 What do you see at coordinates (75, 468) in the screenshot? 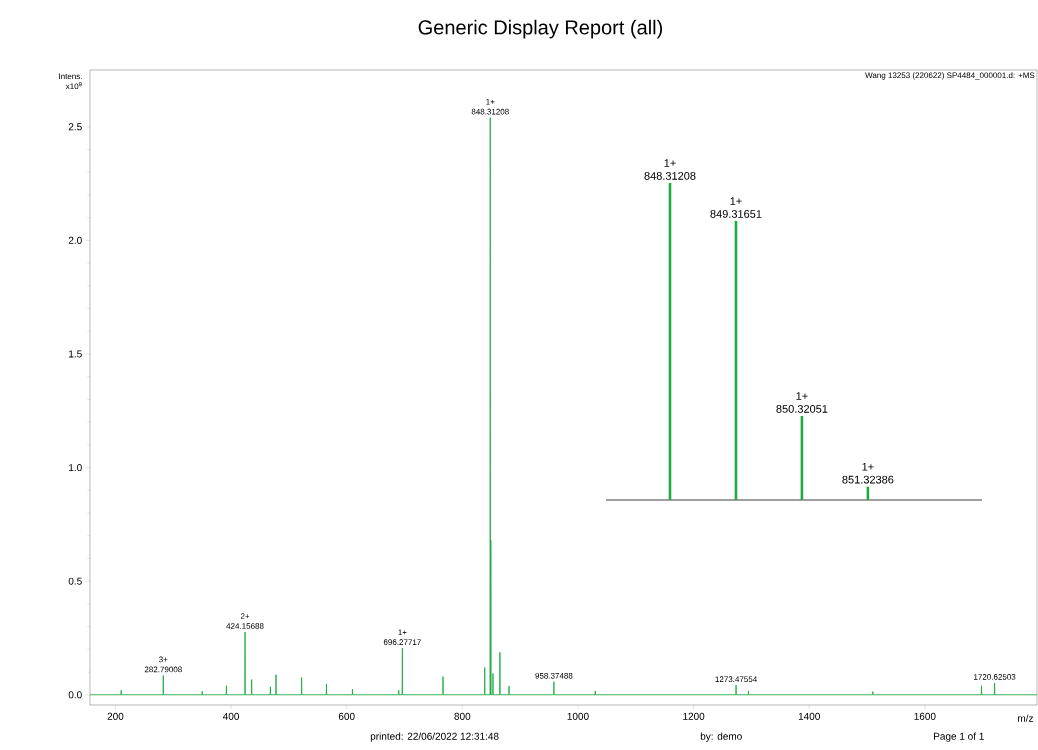
I see `y-tick-label: 1.0` at bounding box center [75, 468].